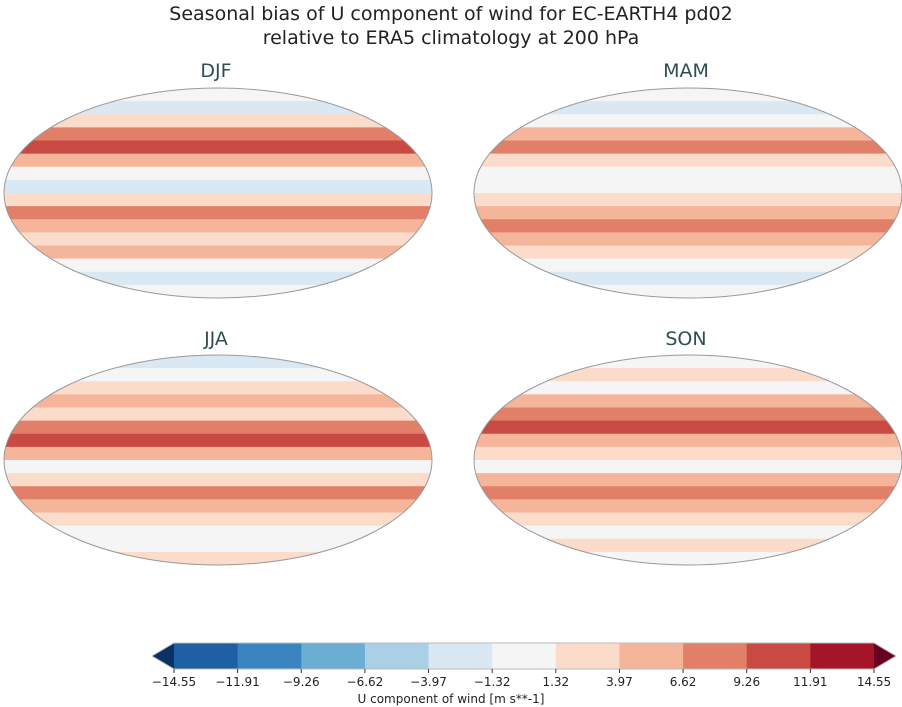  I want to click on map-panel-mam, so click(687, 193).